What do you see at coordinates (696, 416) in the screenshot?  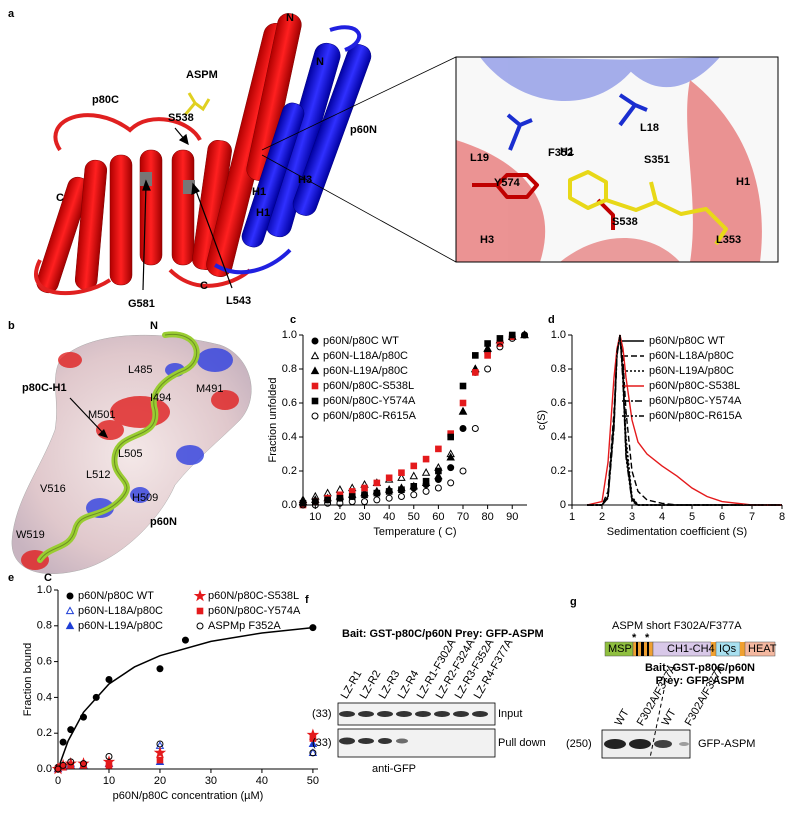 I see `legend-label: p60N/p80C-R615A` at bounding box center [696, 416].